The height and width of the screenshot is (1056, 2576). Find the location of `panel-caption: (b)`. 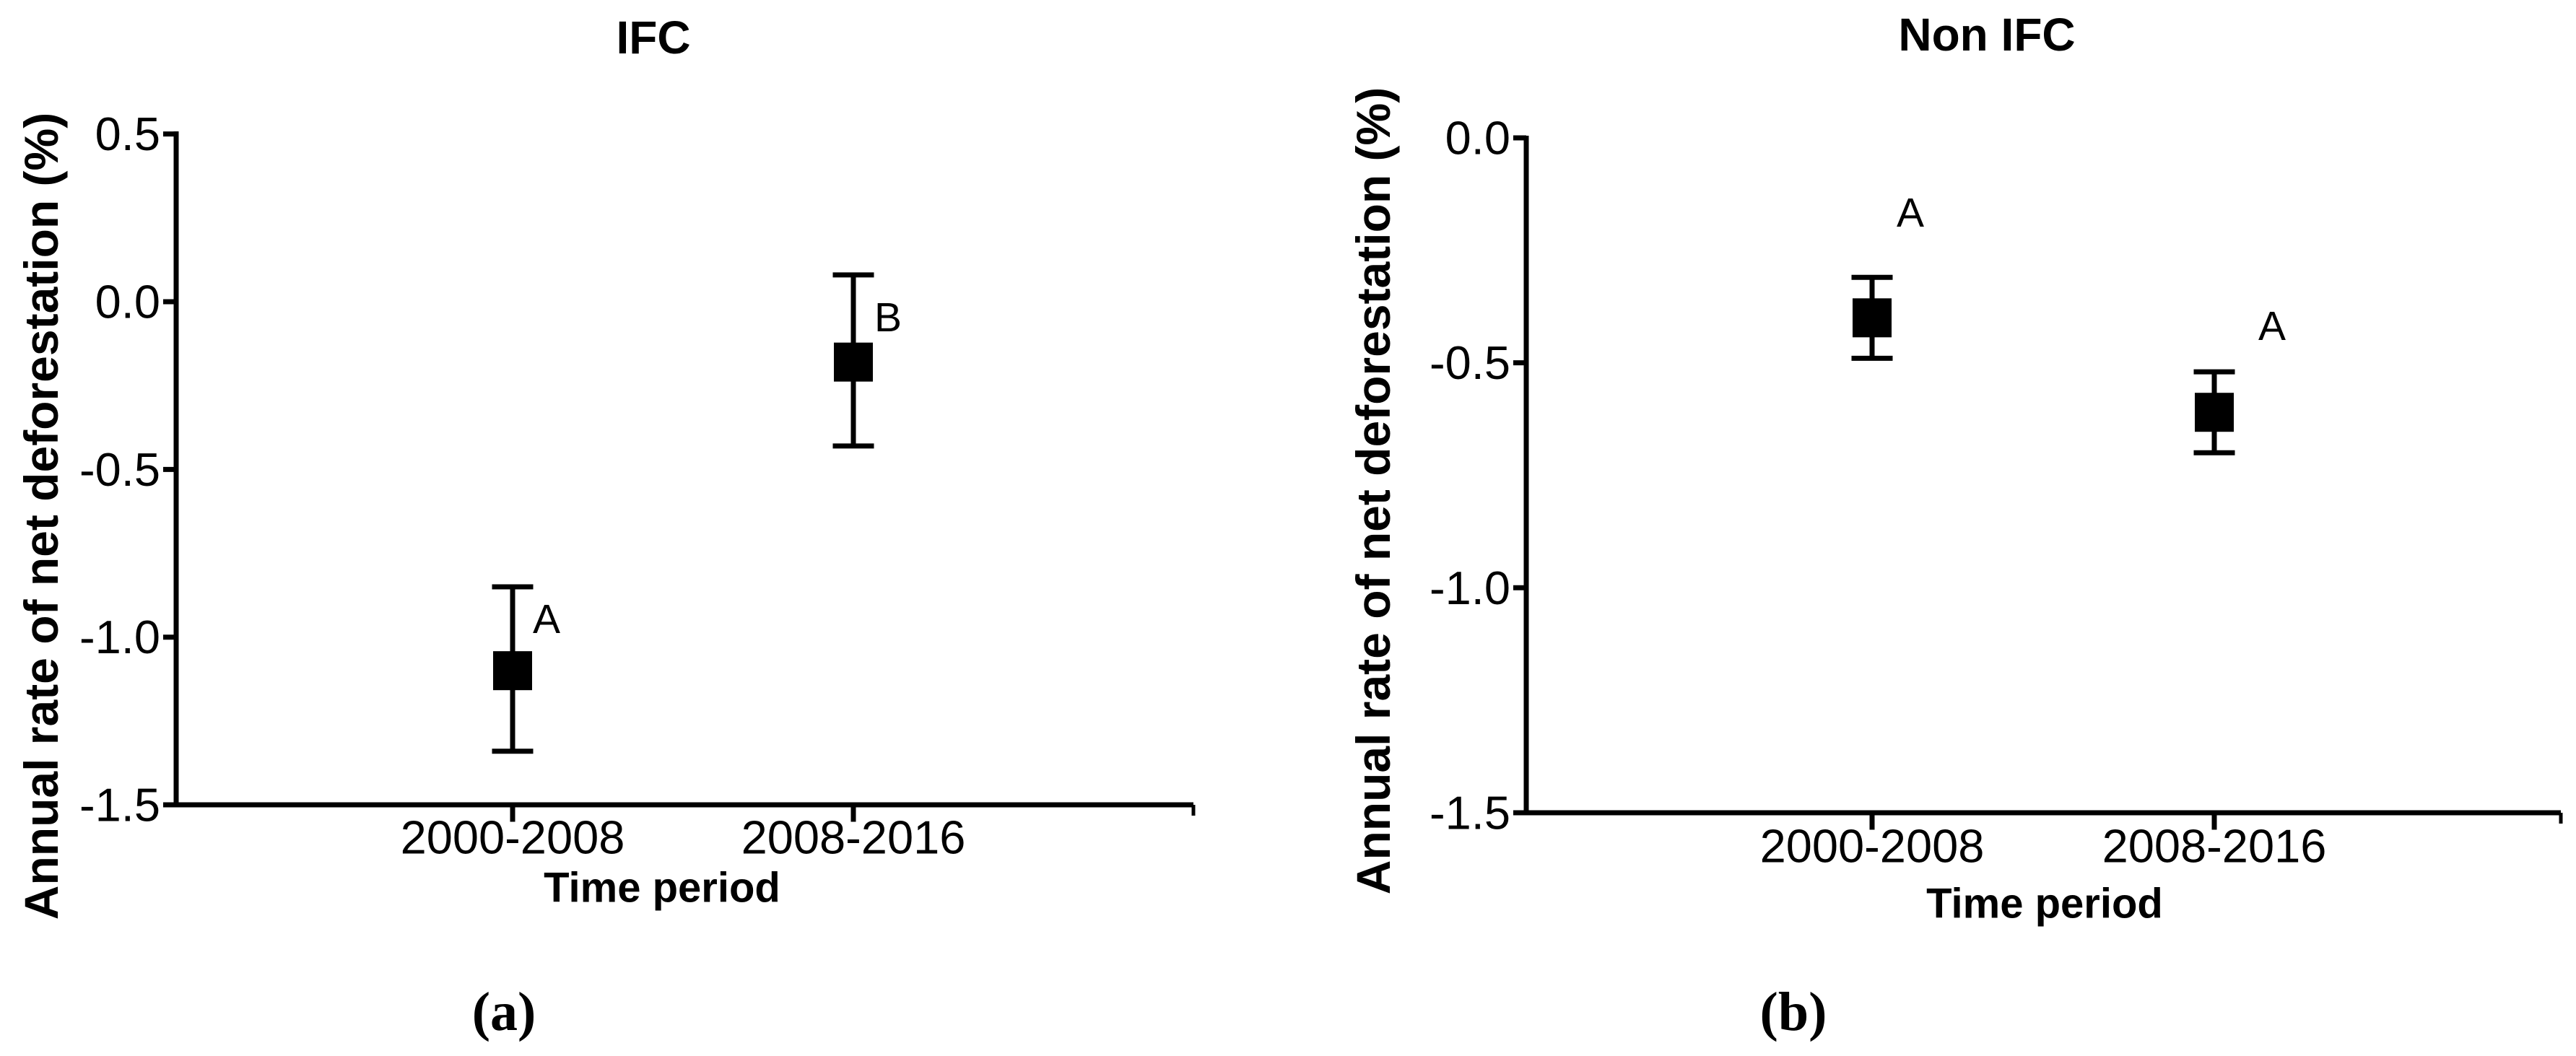

panel-caption: (b) is located at coordinates (1793, 1012).